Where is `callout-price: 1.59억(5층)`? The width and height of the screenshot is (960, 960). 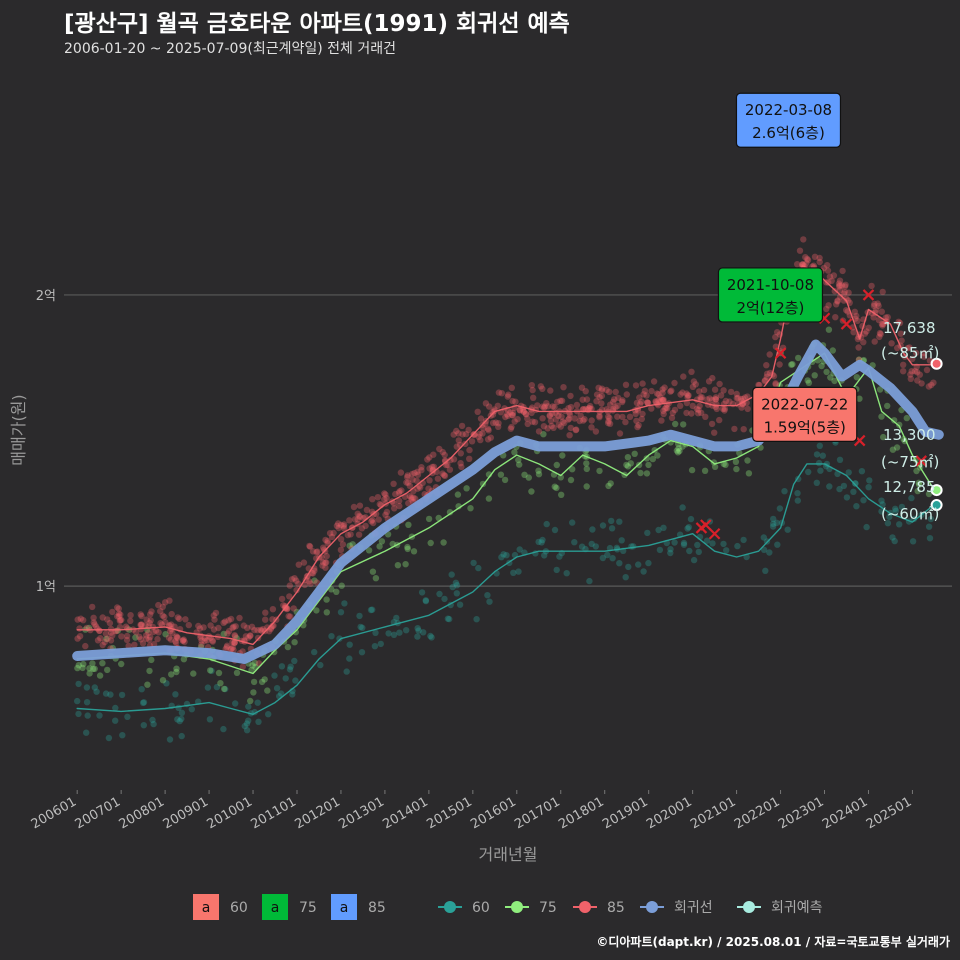 callout-price: 1.59억(5층) is located at coordinates (805, 427).